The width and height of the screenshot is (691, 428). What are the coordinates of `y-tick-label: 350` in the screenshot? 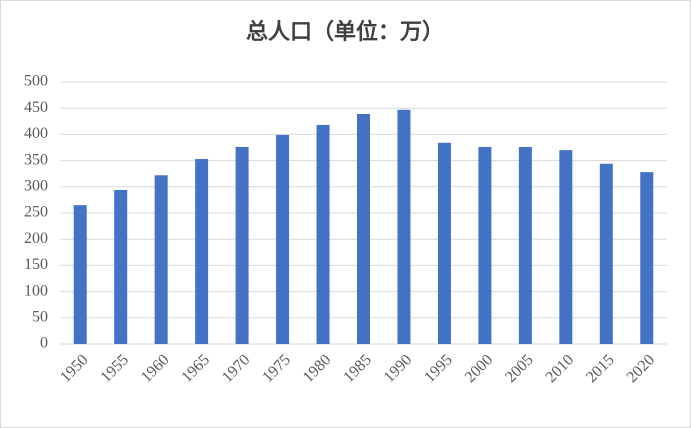 It's located at (36, 159).